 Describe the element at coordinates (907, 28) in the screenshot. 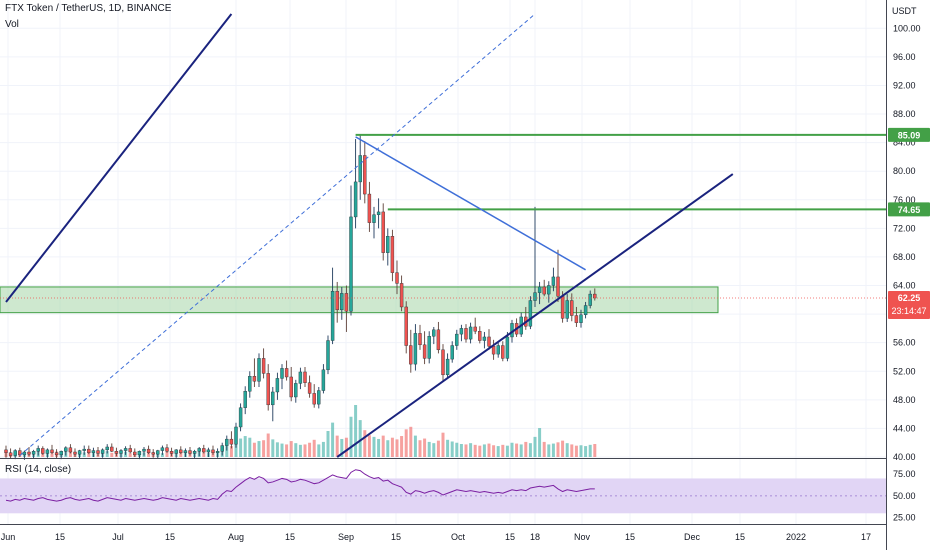

I see `price-tick-label: 100.00` at that location.